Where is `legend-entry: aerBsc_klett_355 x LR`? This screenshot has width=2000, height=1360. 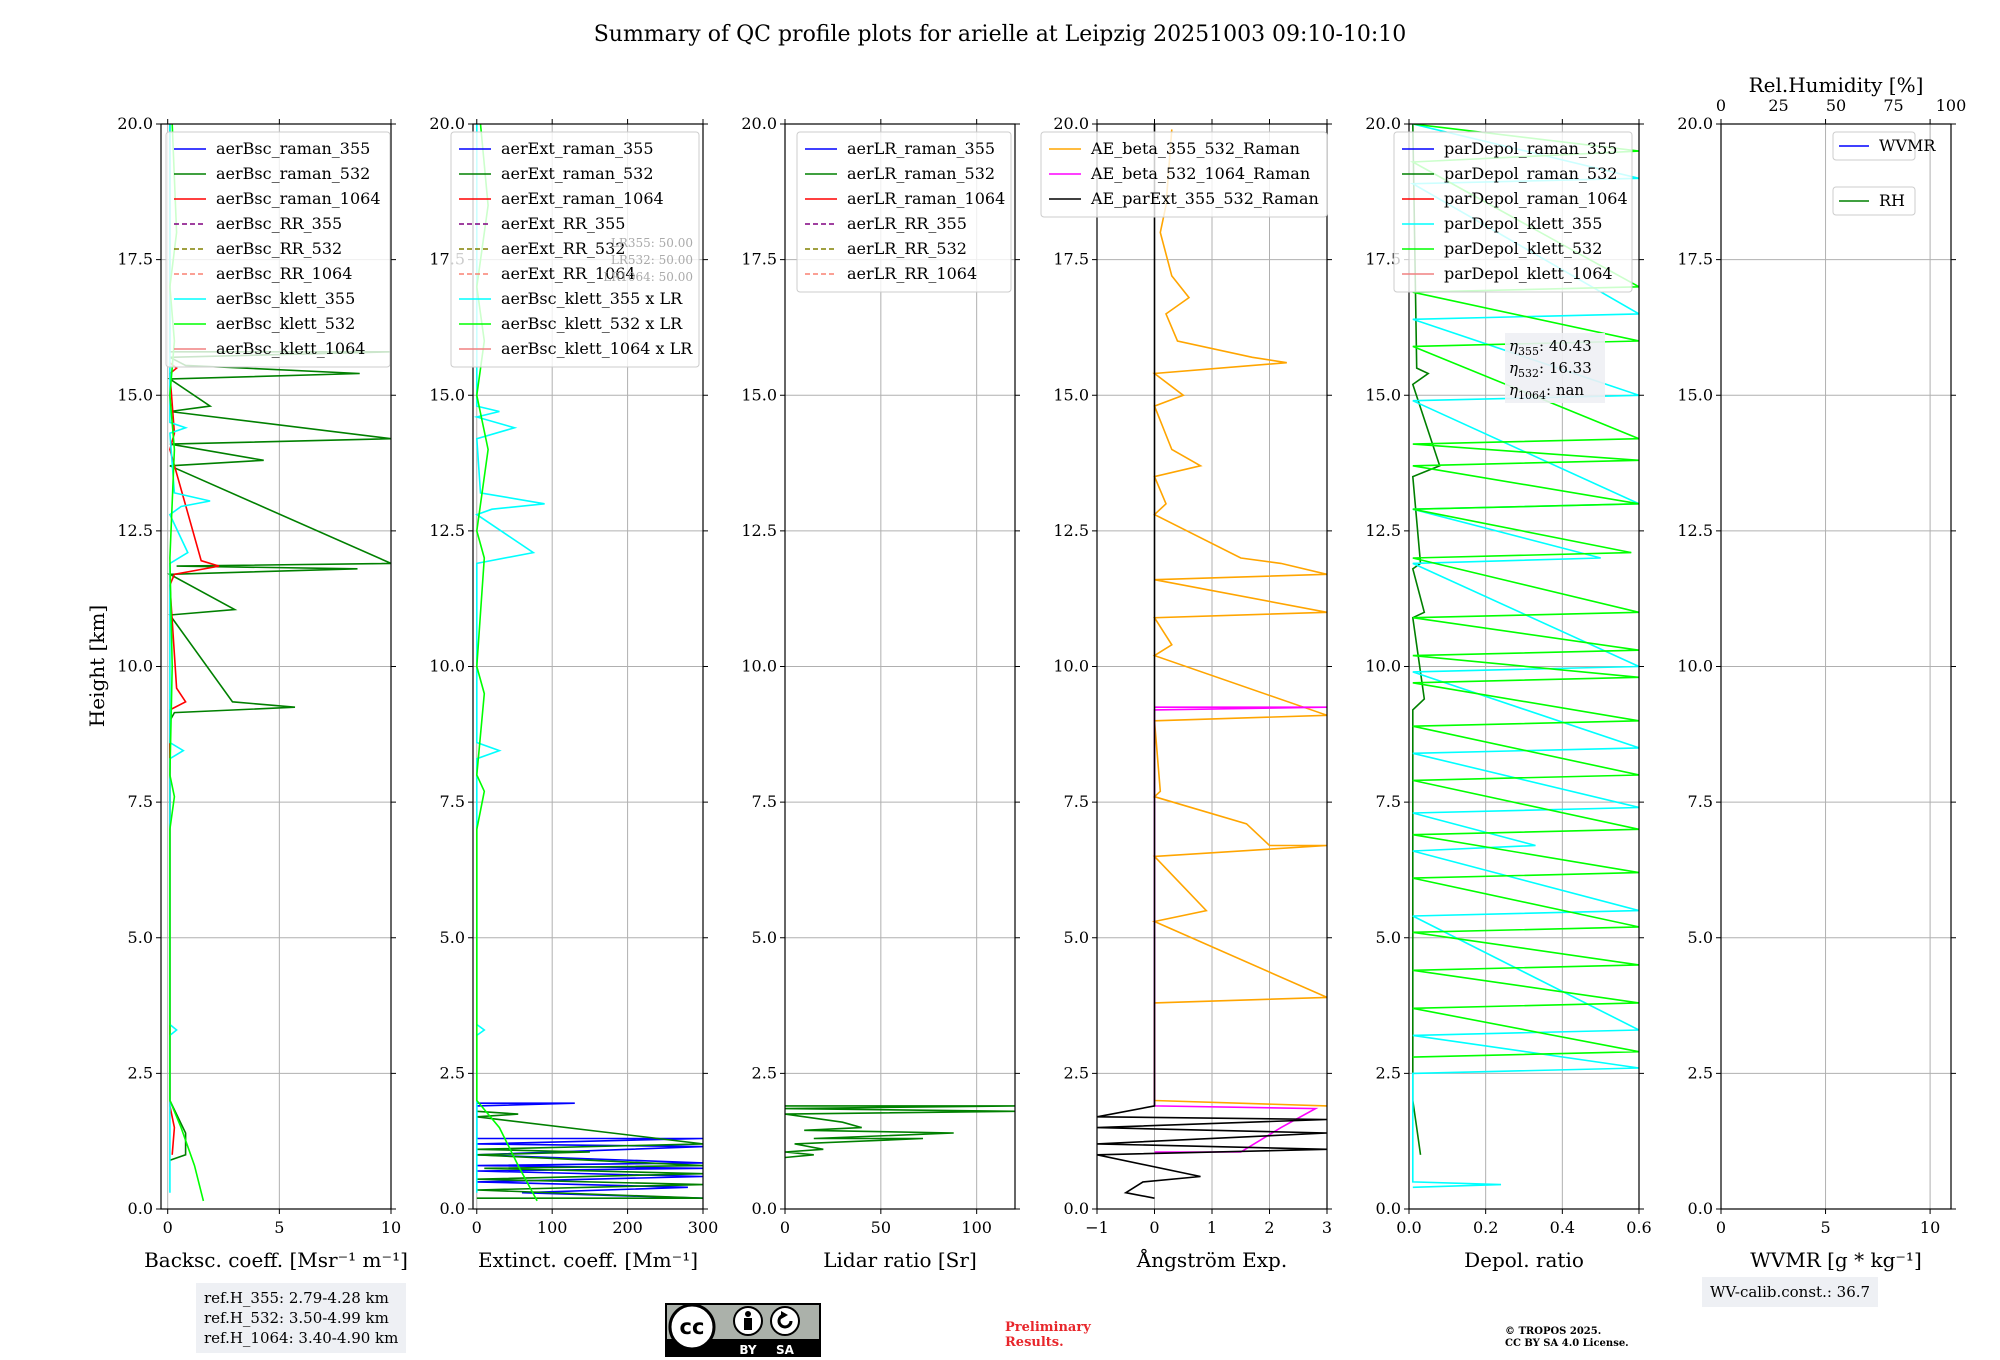
legend-entry: aerBsc_klett_355 x LR is located at coordinates (592, 298).